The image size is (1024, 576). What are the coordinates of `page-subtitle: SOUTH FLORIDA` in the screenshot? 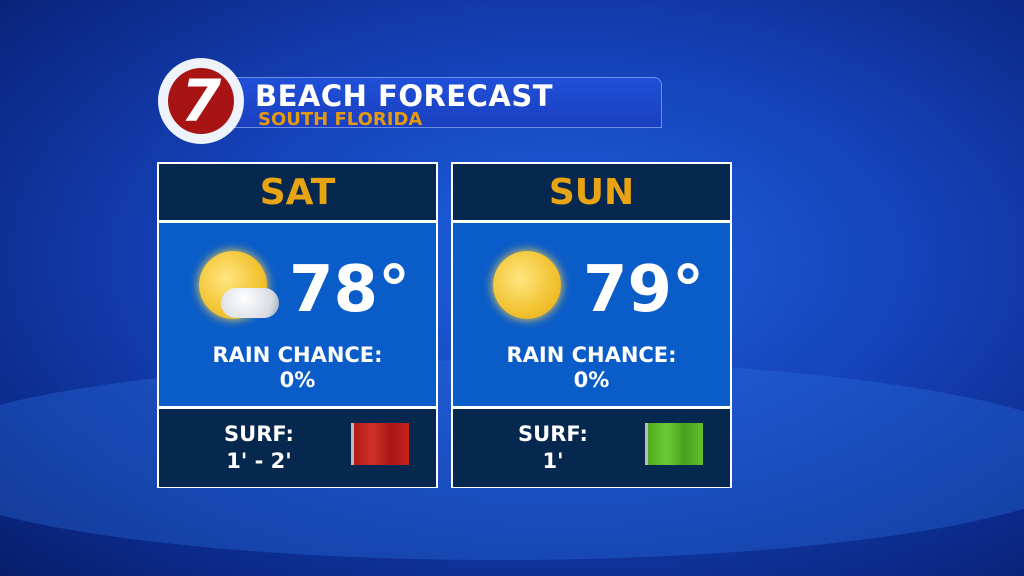 It's located at (340, 119).